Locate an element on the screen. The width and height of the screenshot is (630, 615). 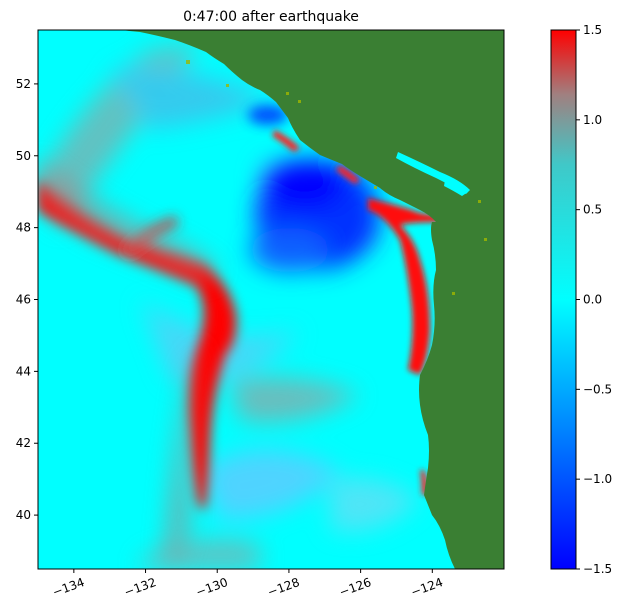
y-tick-label: 52 is located at coordinates (23, 84).